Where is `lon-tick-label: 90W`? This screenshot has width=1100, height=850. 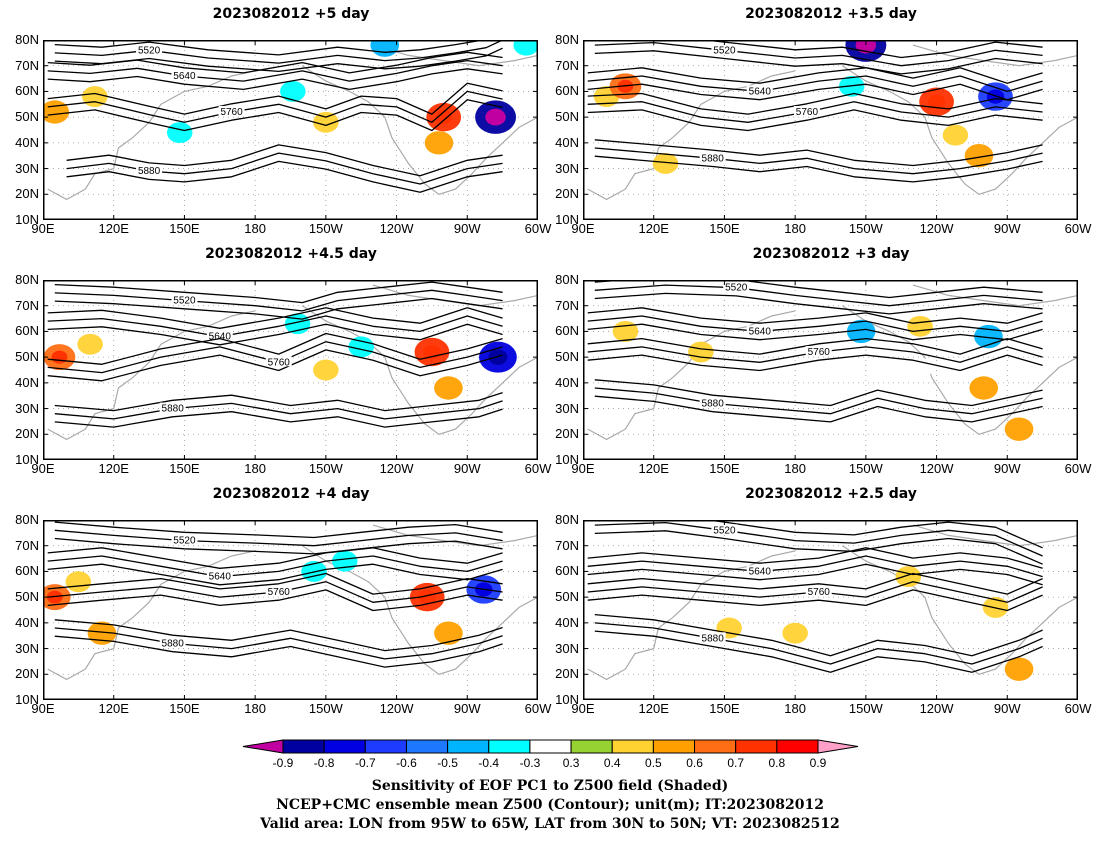
lon-tick-label: 90W is located at coordinates (467, 228).